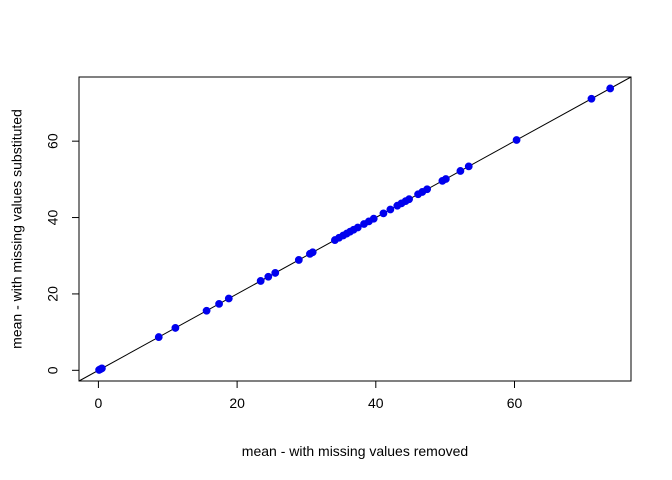 The image size is (672, 480). Describe the element at coordinates (62, 253) in the screenshot. I see `y-axis: 0 20 40 60` at that location.